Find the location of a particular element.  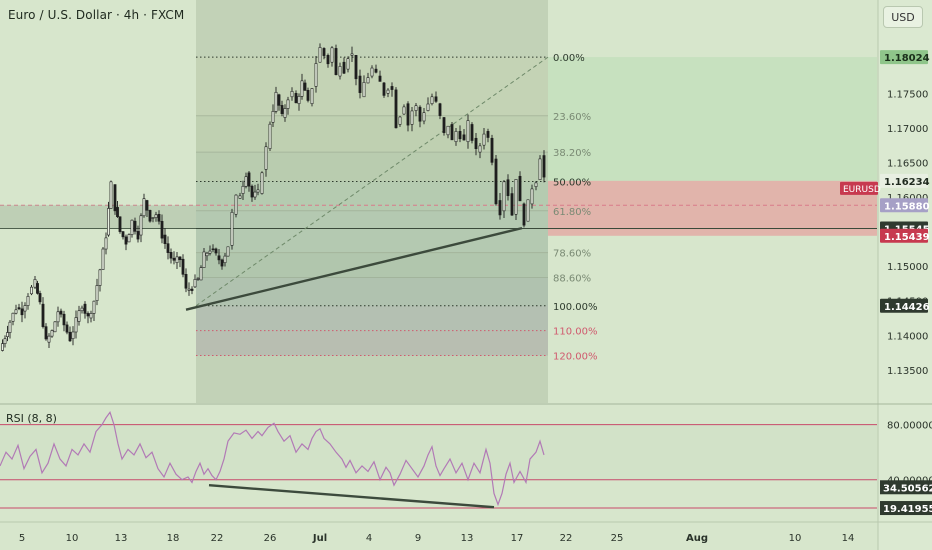

rsi-value-box is located at coordinates (906, 487).